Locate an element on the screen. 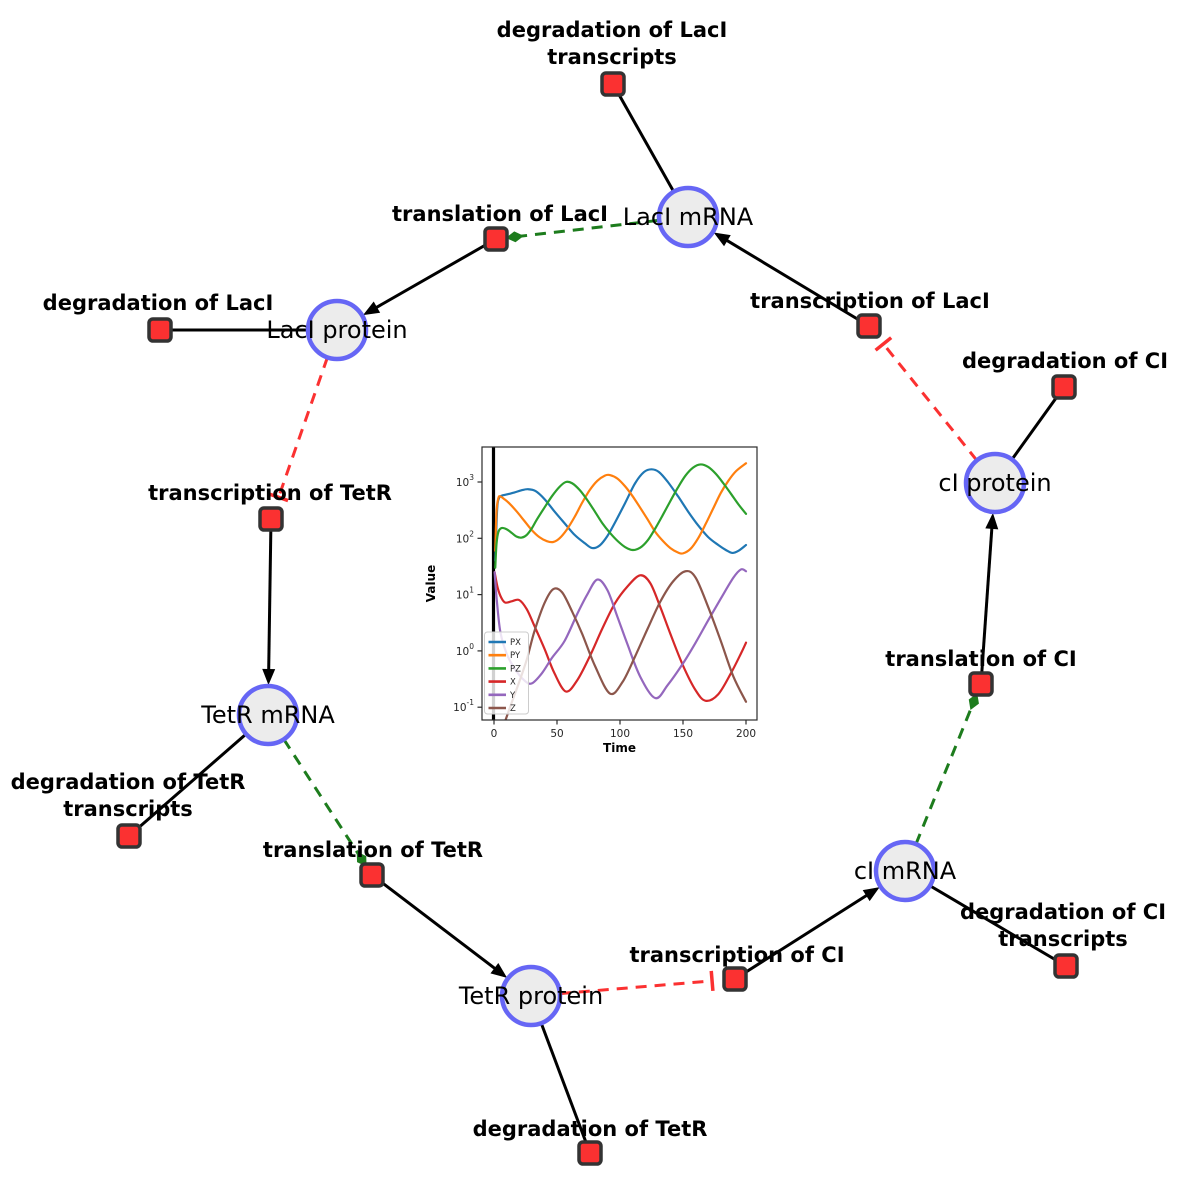 This screenshot has height=1200, width=1189. chart-ytick-1e2: 10² is located at coordinates (465, 537).